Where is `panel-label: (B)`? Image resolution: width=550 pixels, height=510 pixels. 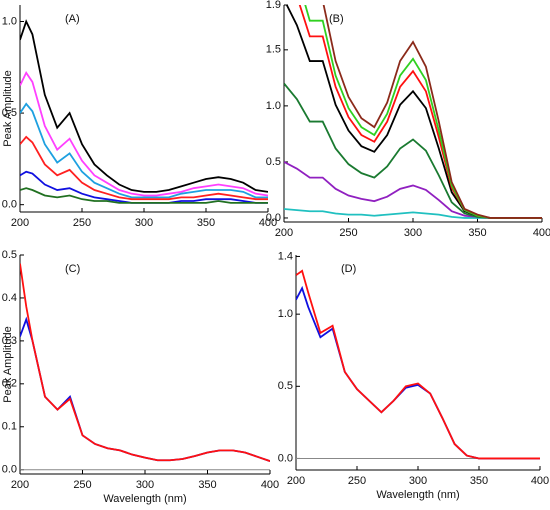
panel-label: (B) is located at coordinates (336, 19).